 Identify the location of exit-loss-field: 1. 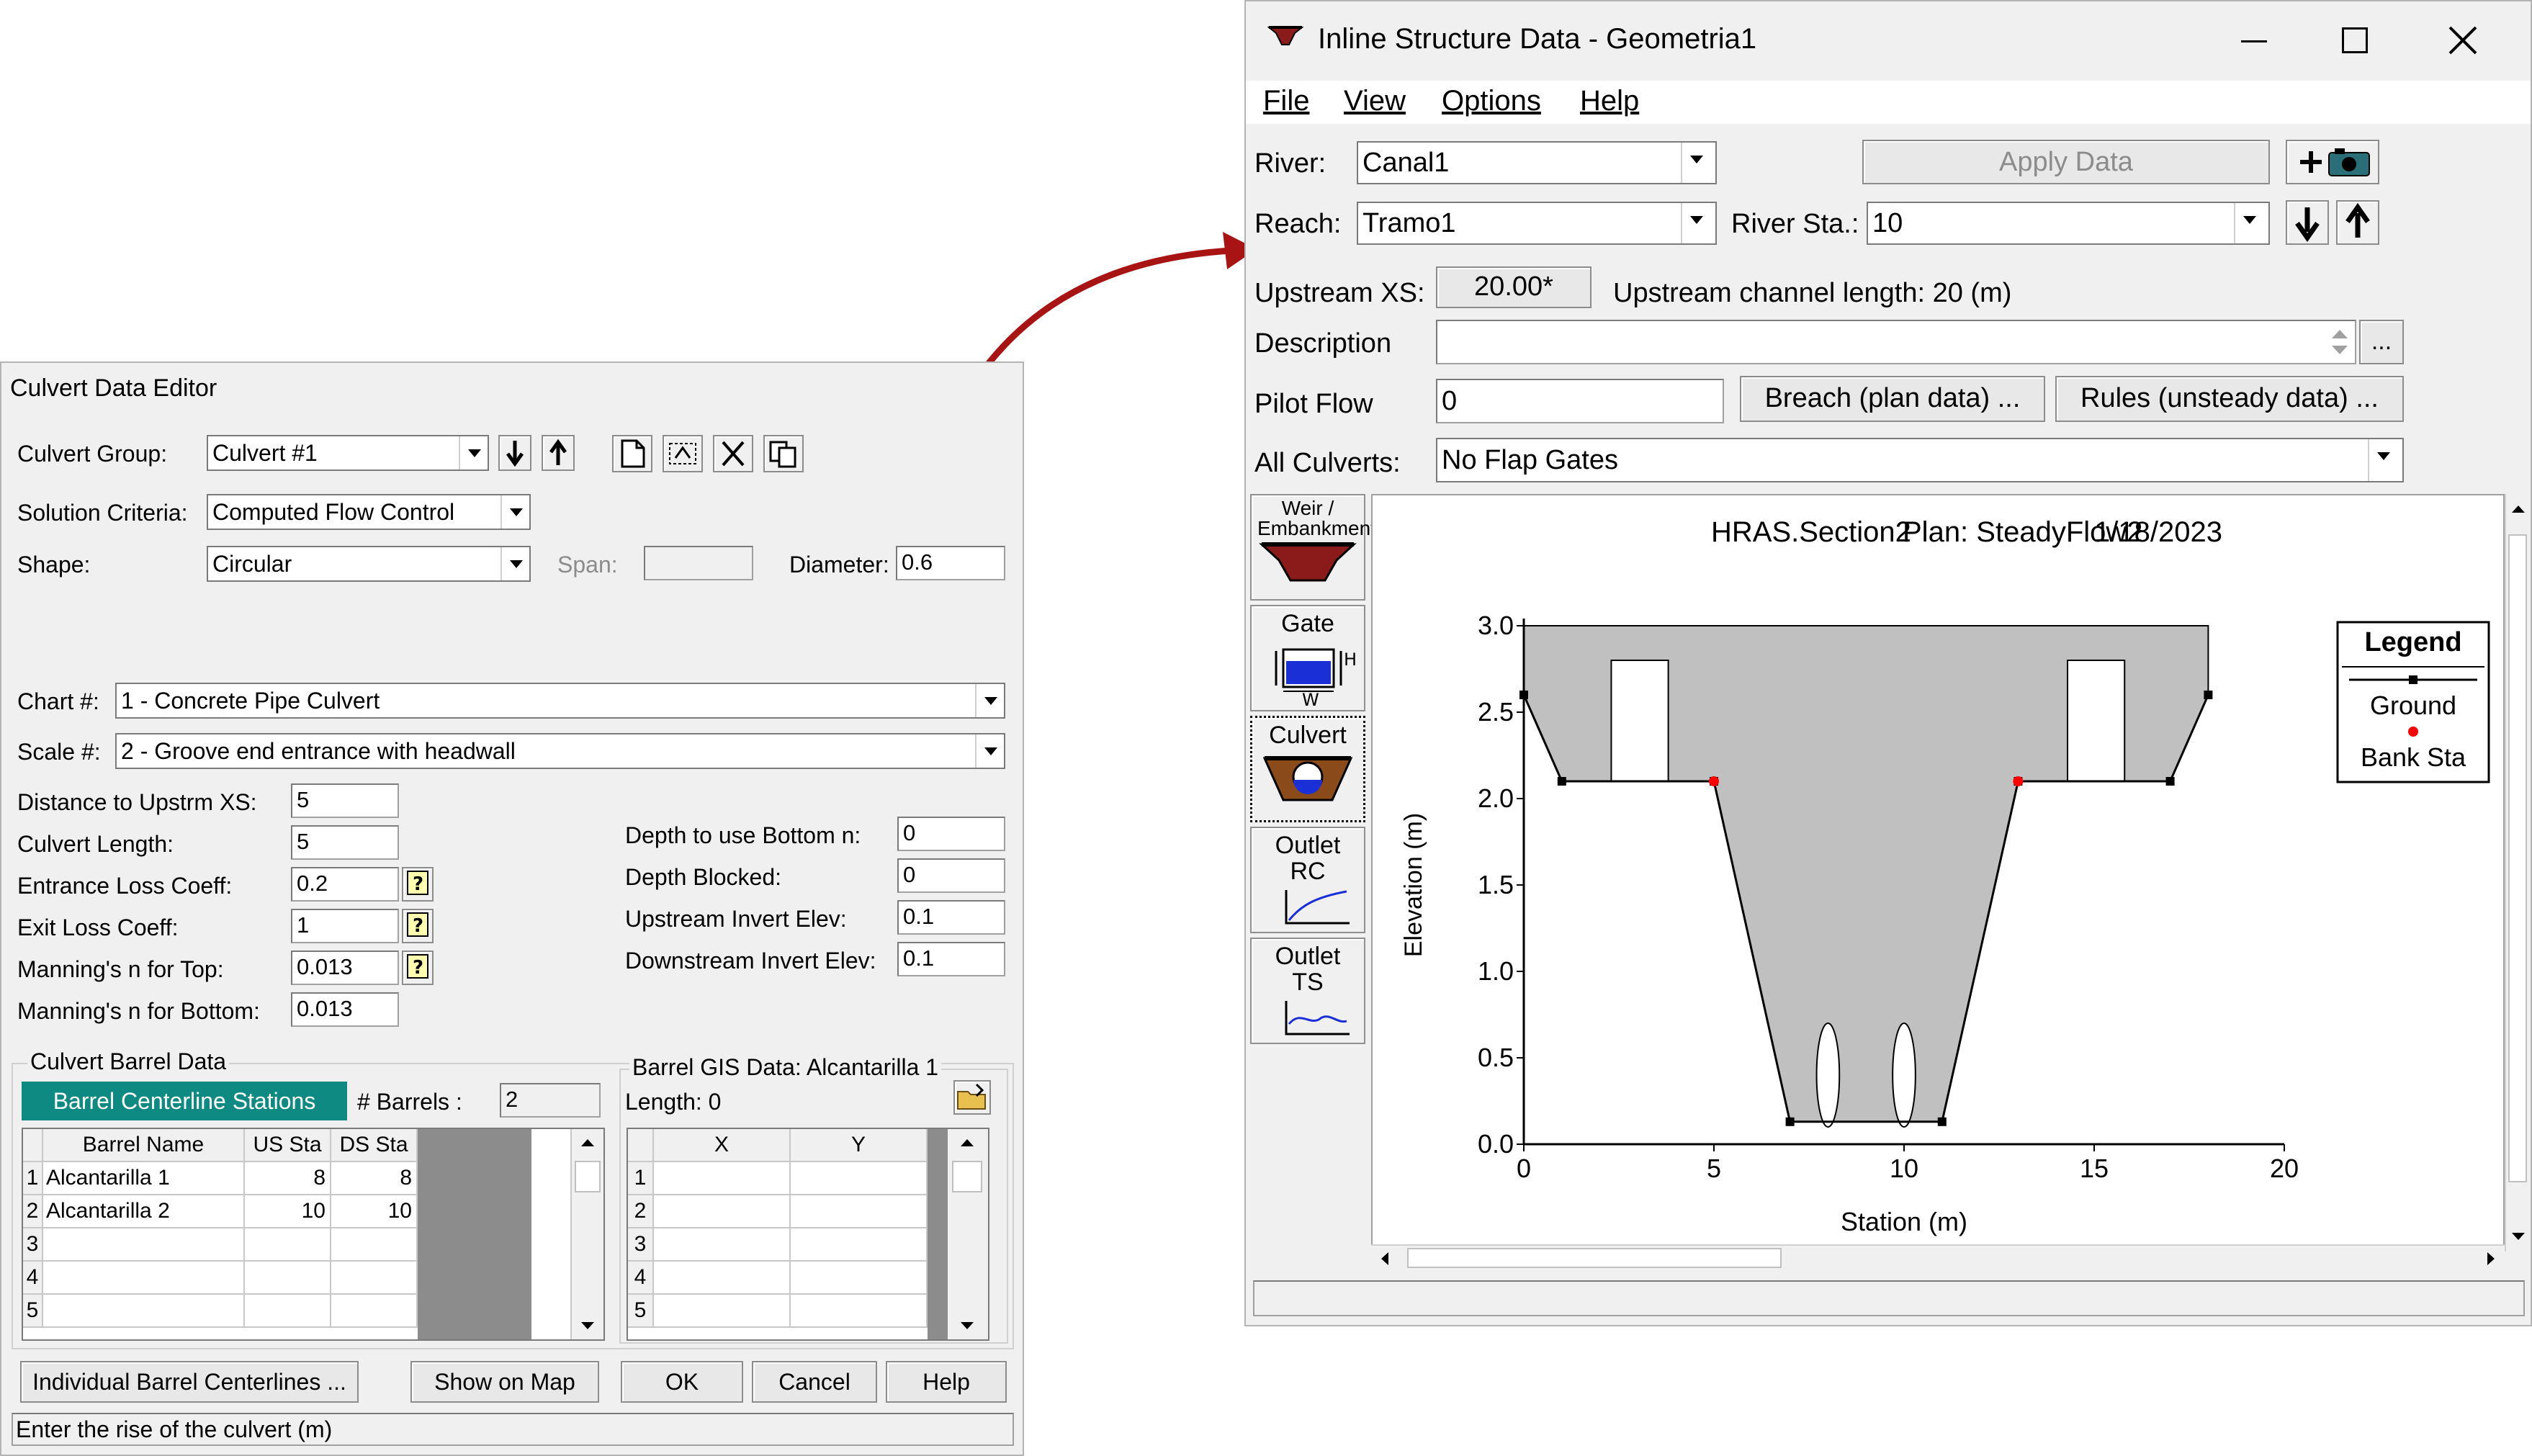
(345, 926).